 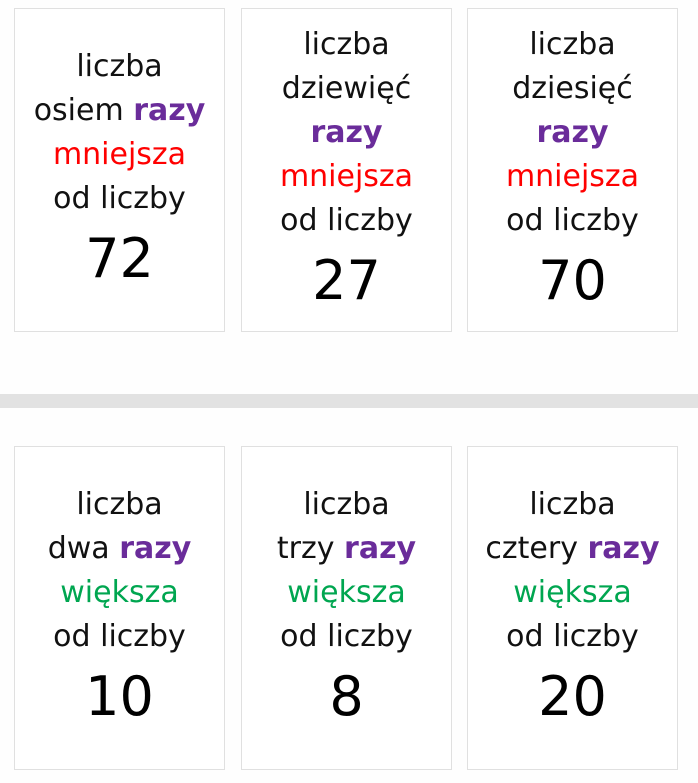 I want to click on card-number: 72, so click(x=119, y=258).